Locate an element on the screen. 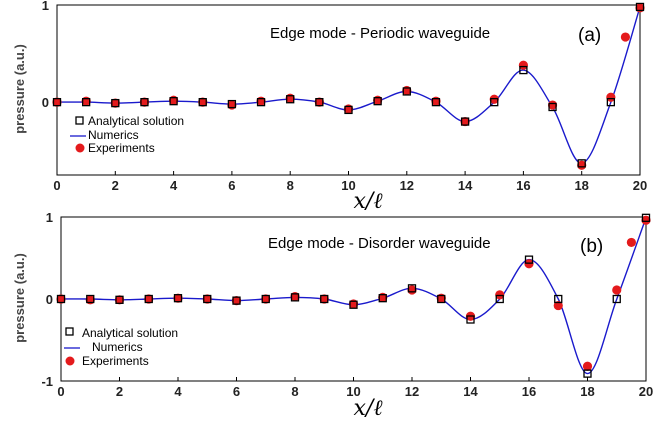  legend-label-numerics-a: Numerics is located at coordinates (113, 135).